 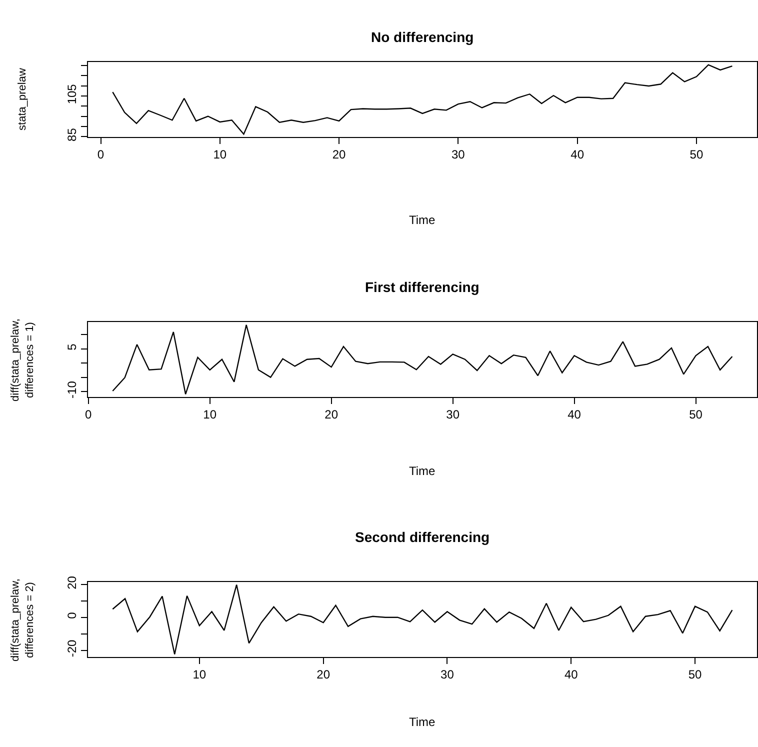 What do you see at coordinates (22, 360) in the screenshot?
I see `y-axis-title: diff(stata_prelaw, differences = 1)` at bounding box center [22, 360].